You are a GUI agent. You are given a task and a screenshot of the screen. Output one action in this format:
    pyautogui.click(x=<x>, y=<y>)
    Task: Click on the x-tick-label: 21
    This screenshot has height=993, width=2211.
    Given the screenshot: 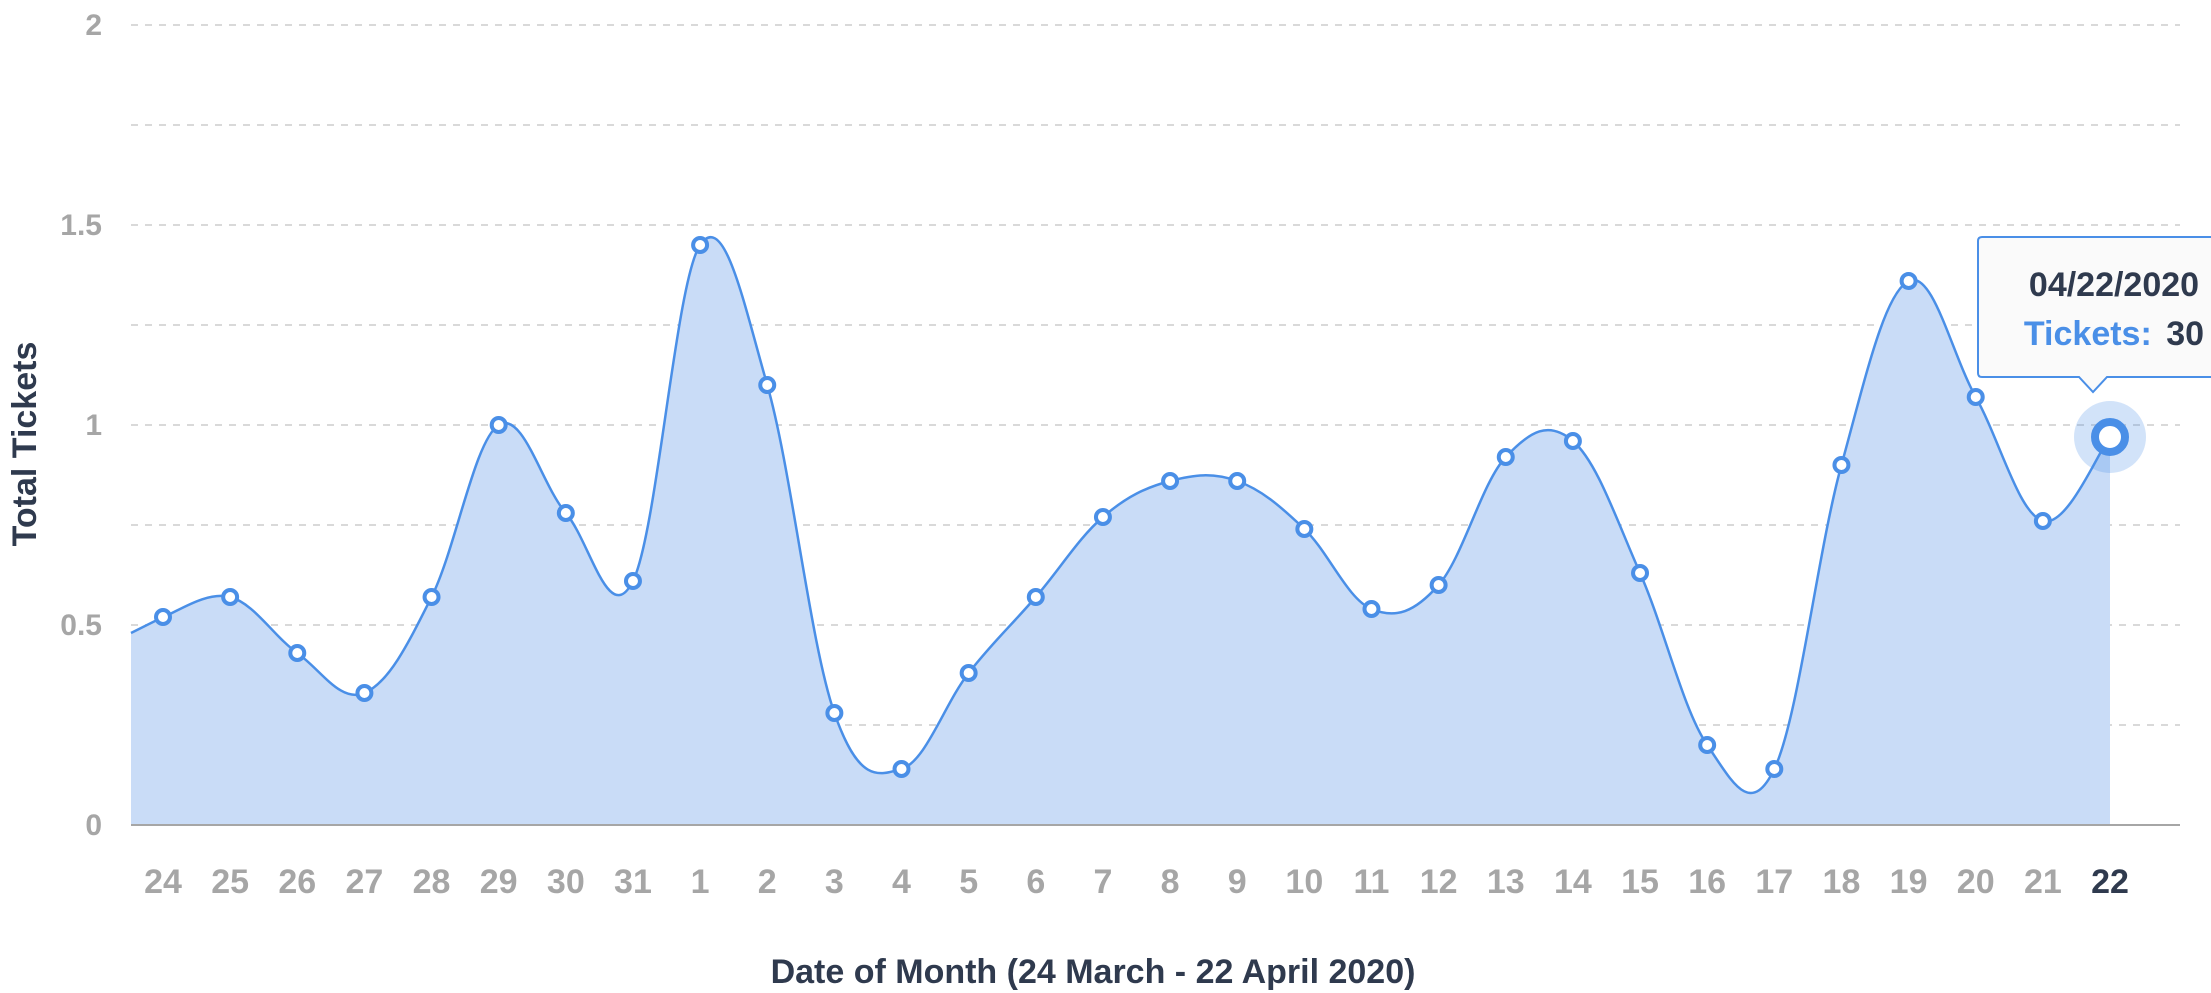 What is the action you would take?
    pyautogui.click(x=2043, y=882)
    